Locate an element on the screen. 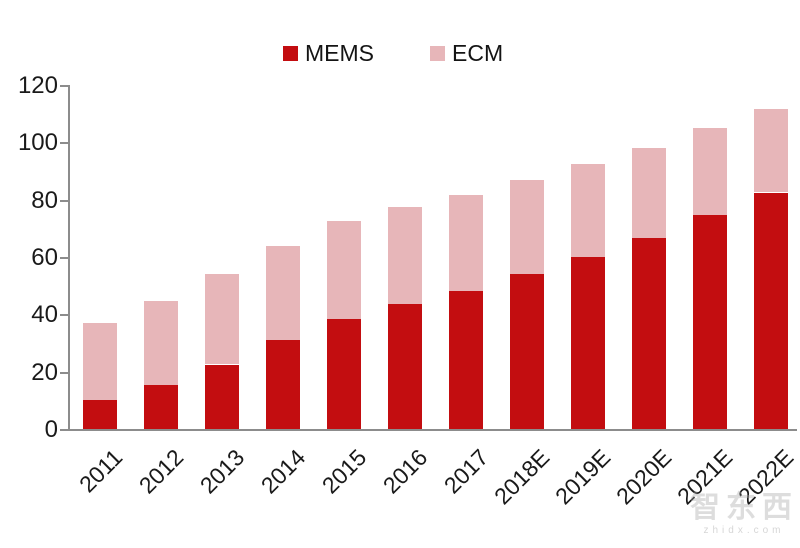 The image size is (800, 548). bar-ecm-2022E is located at coordinates (770, 151).